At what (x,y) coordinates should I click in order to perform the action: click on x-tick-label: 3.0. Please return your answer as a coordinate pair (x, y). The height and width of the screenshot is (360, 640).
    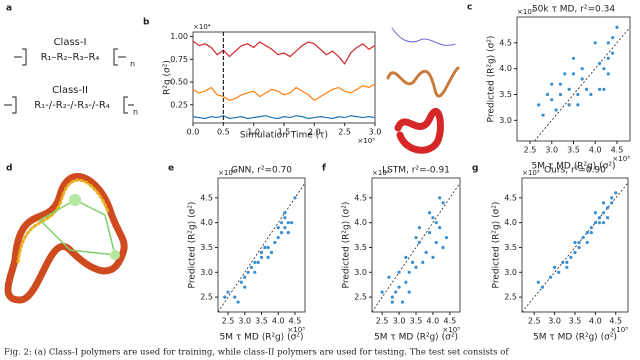
    Looking at the image, I should click on (375, 132).